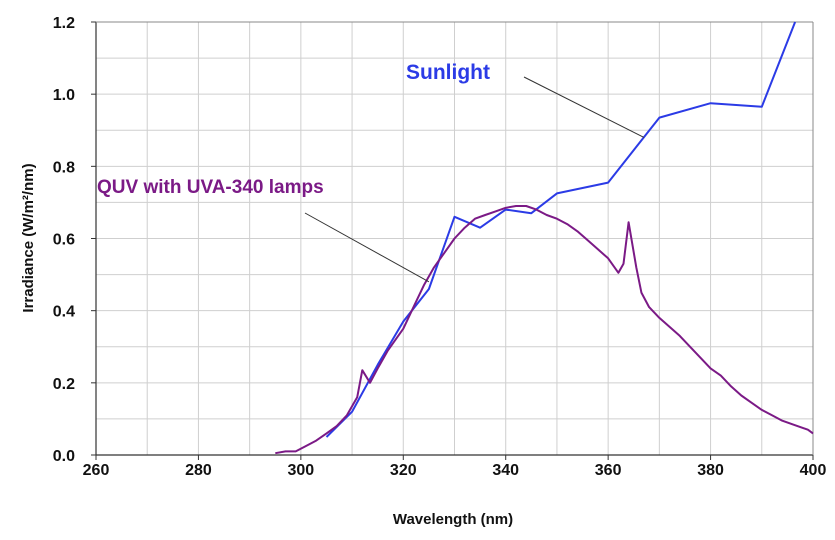 This screenshot has height=540, width=835. I want to click on y-tick-label: 0.6, so click(64, 240).